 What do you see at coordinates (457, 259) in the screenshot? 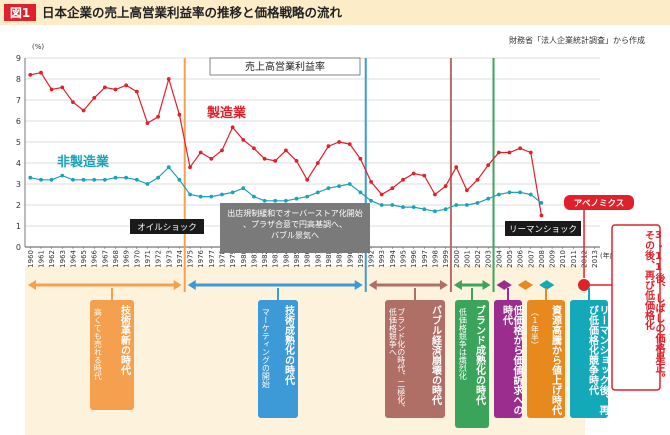
I see `x-tick-label: 2000` at bounding box center [457, 259].